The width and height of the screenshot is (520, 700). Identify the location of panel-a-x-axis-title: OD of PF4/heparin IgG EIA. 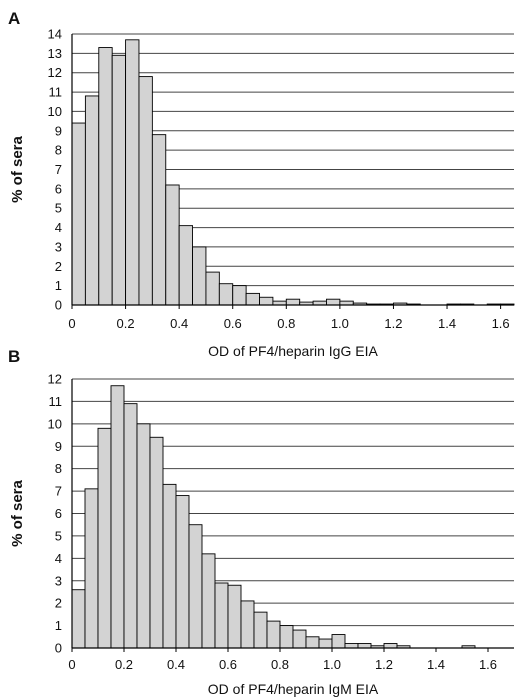
(293, 351).